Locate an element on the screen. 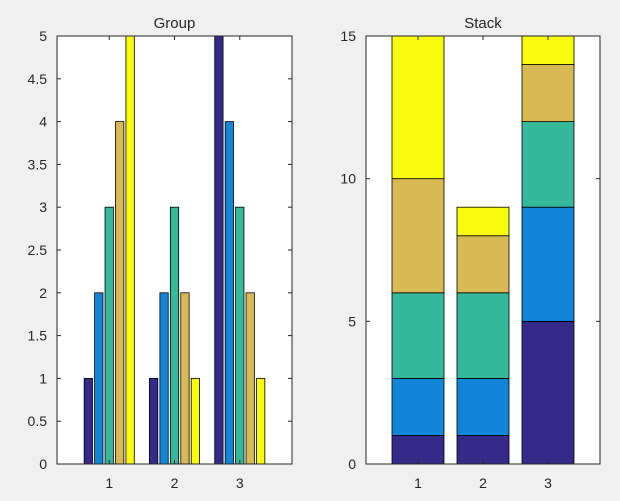  bar-cat3-series3 is located at coordinates (240, 335).